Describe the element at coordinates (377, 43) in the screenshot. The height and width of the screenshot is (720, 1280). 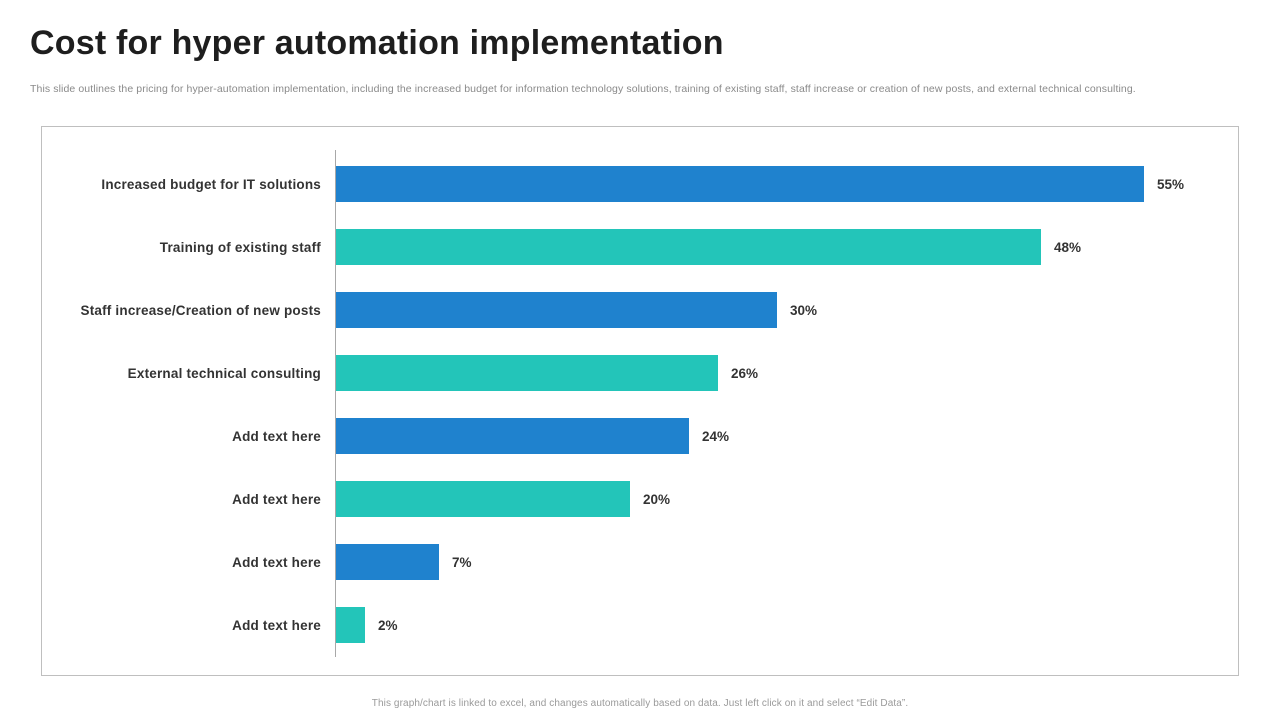
I see `page-title: Cost for hyper automation implementation` at that location.